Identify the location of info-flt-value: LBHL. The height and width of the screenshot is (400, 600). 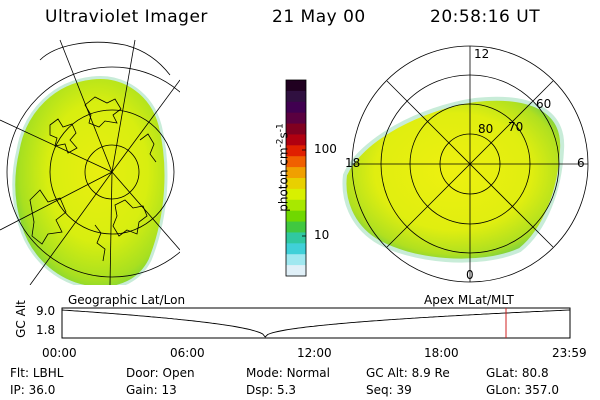
(48, 373).